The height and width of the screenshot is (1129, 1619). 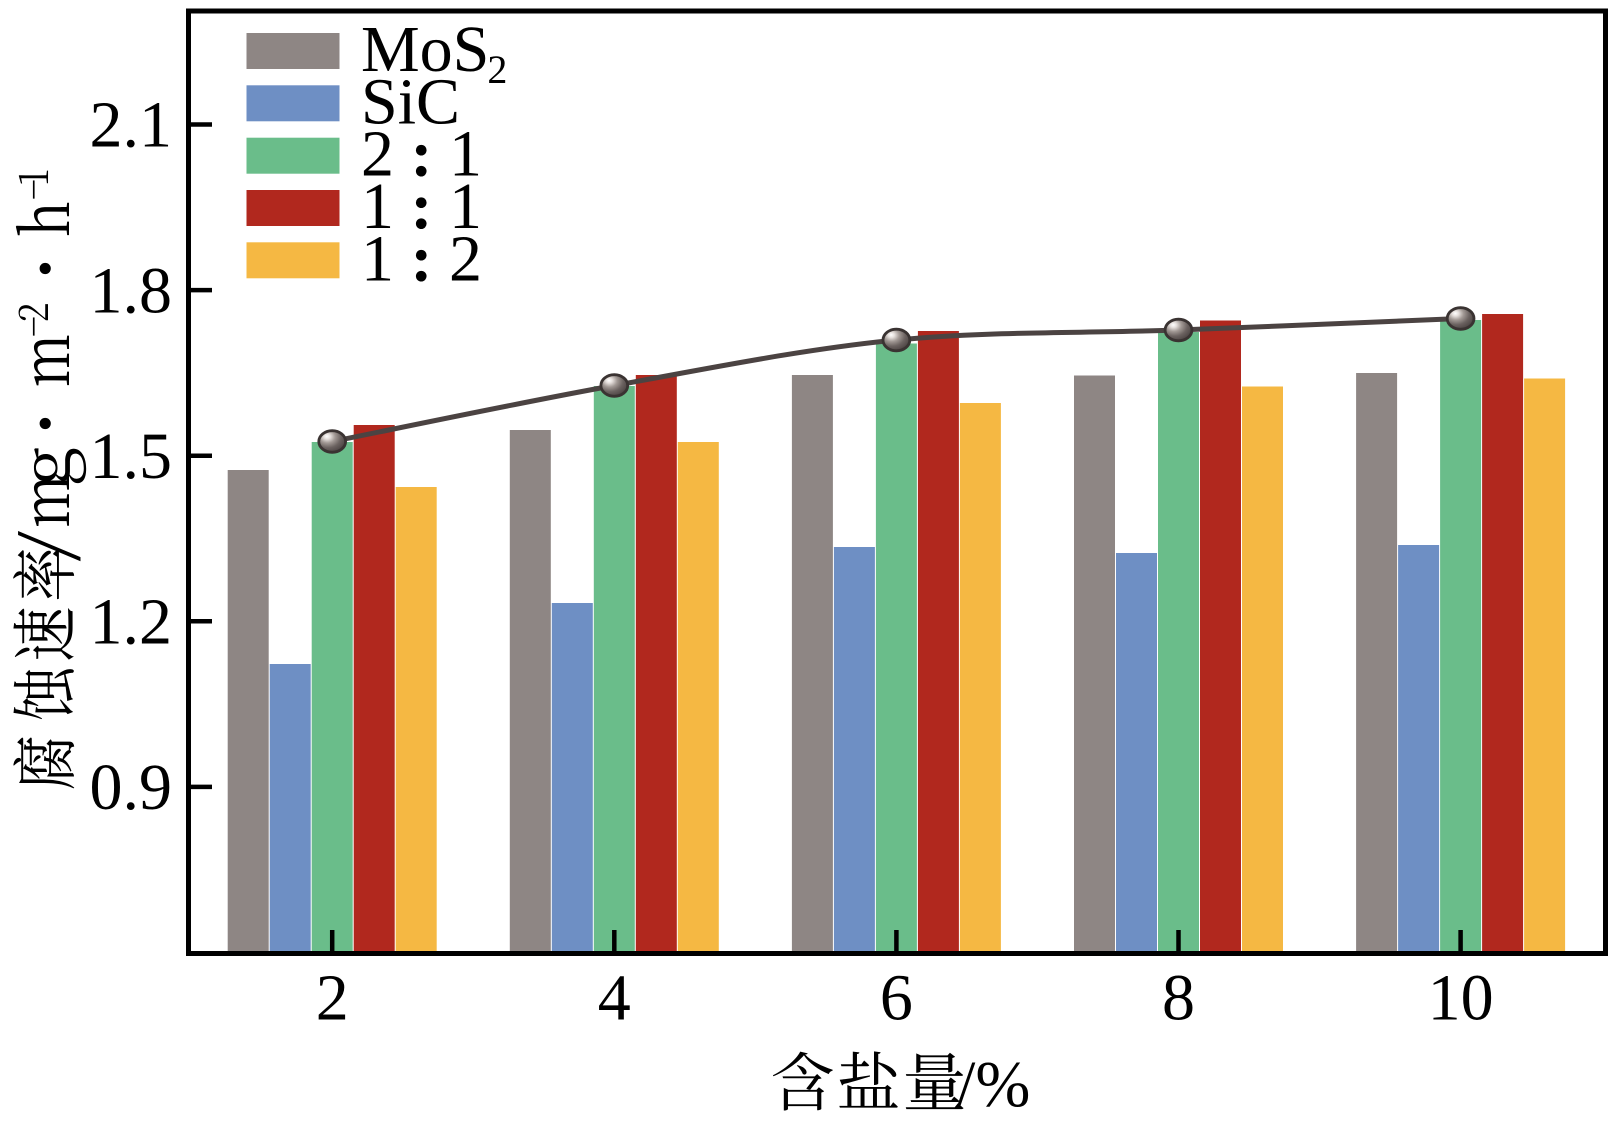 I want to click on svg-text: 1.2, so click(x=131, y=622).